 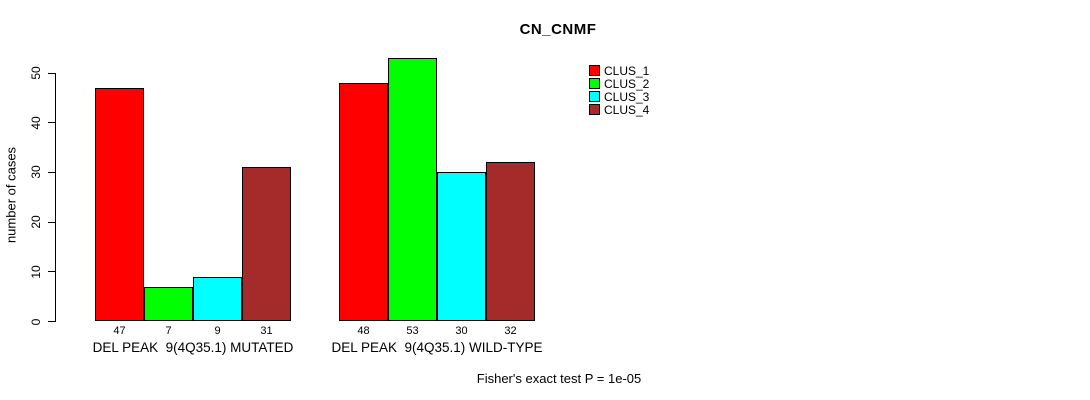 I want to click on legend-label: CLUS_3, so click(x=627, y=96).